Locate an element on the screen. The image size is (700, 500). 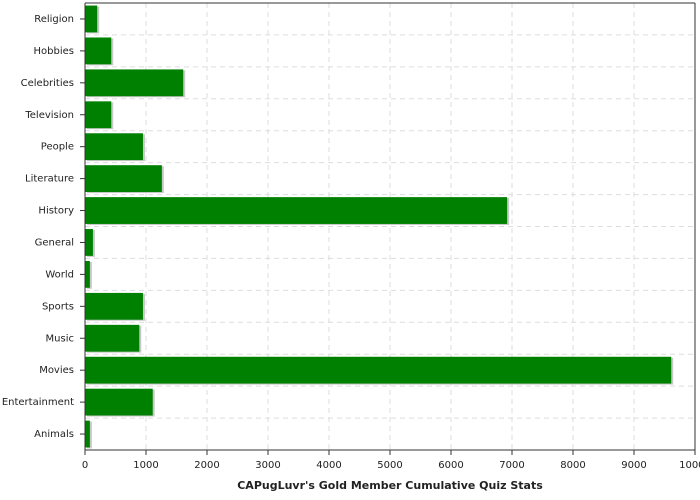
y-tick-label: World is located at coordinates (59, 274).